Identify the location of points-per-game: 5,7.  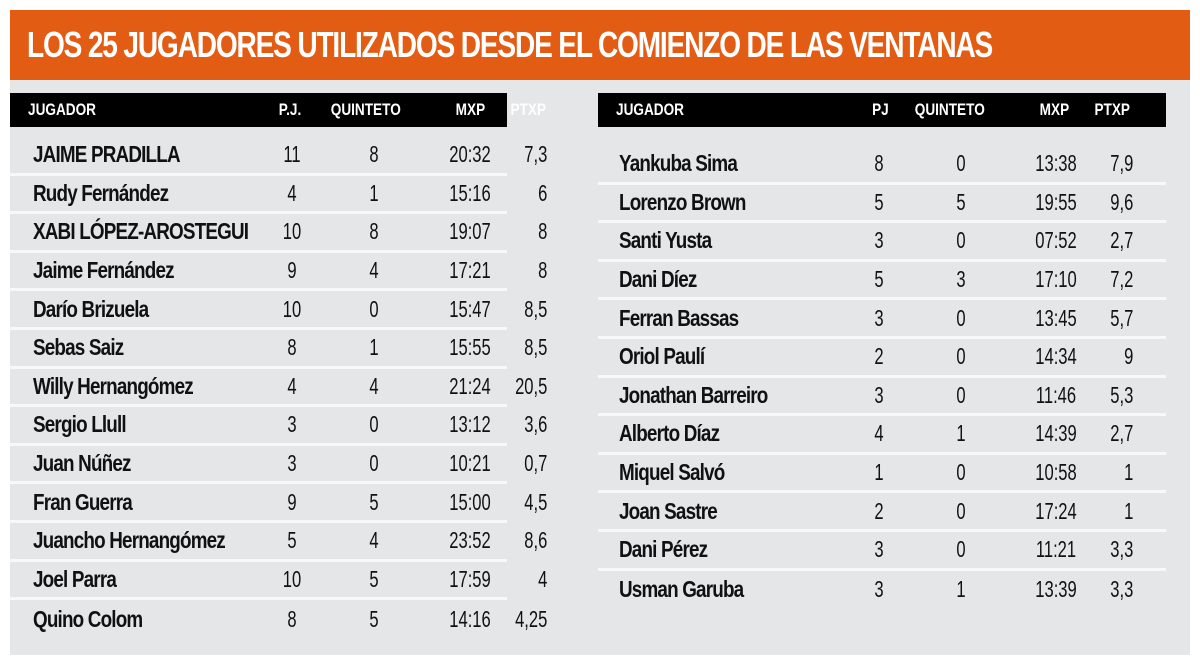
(1122, 317).